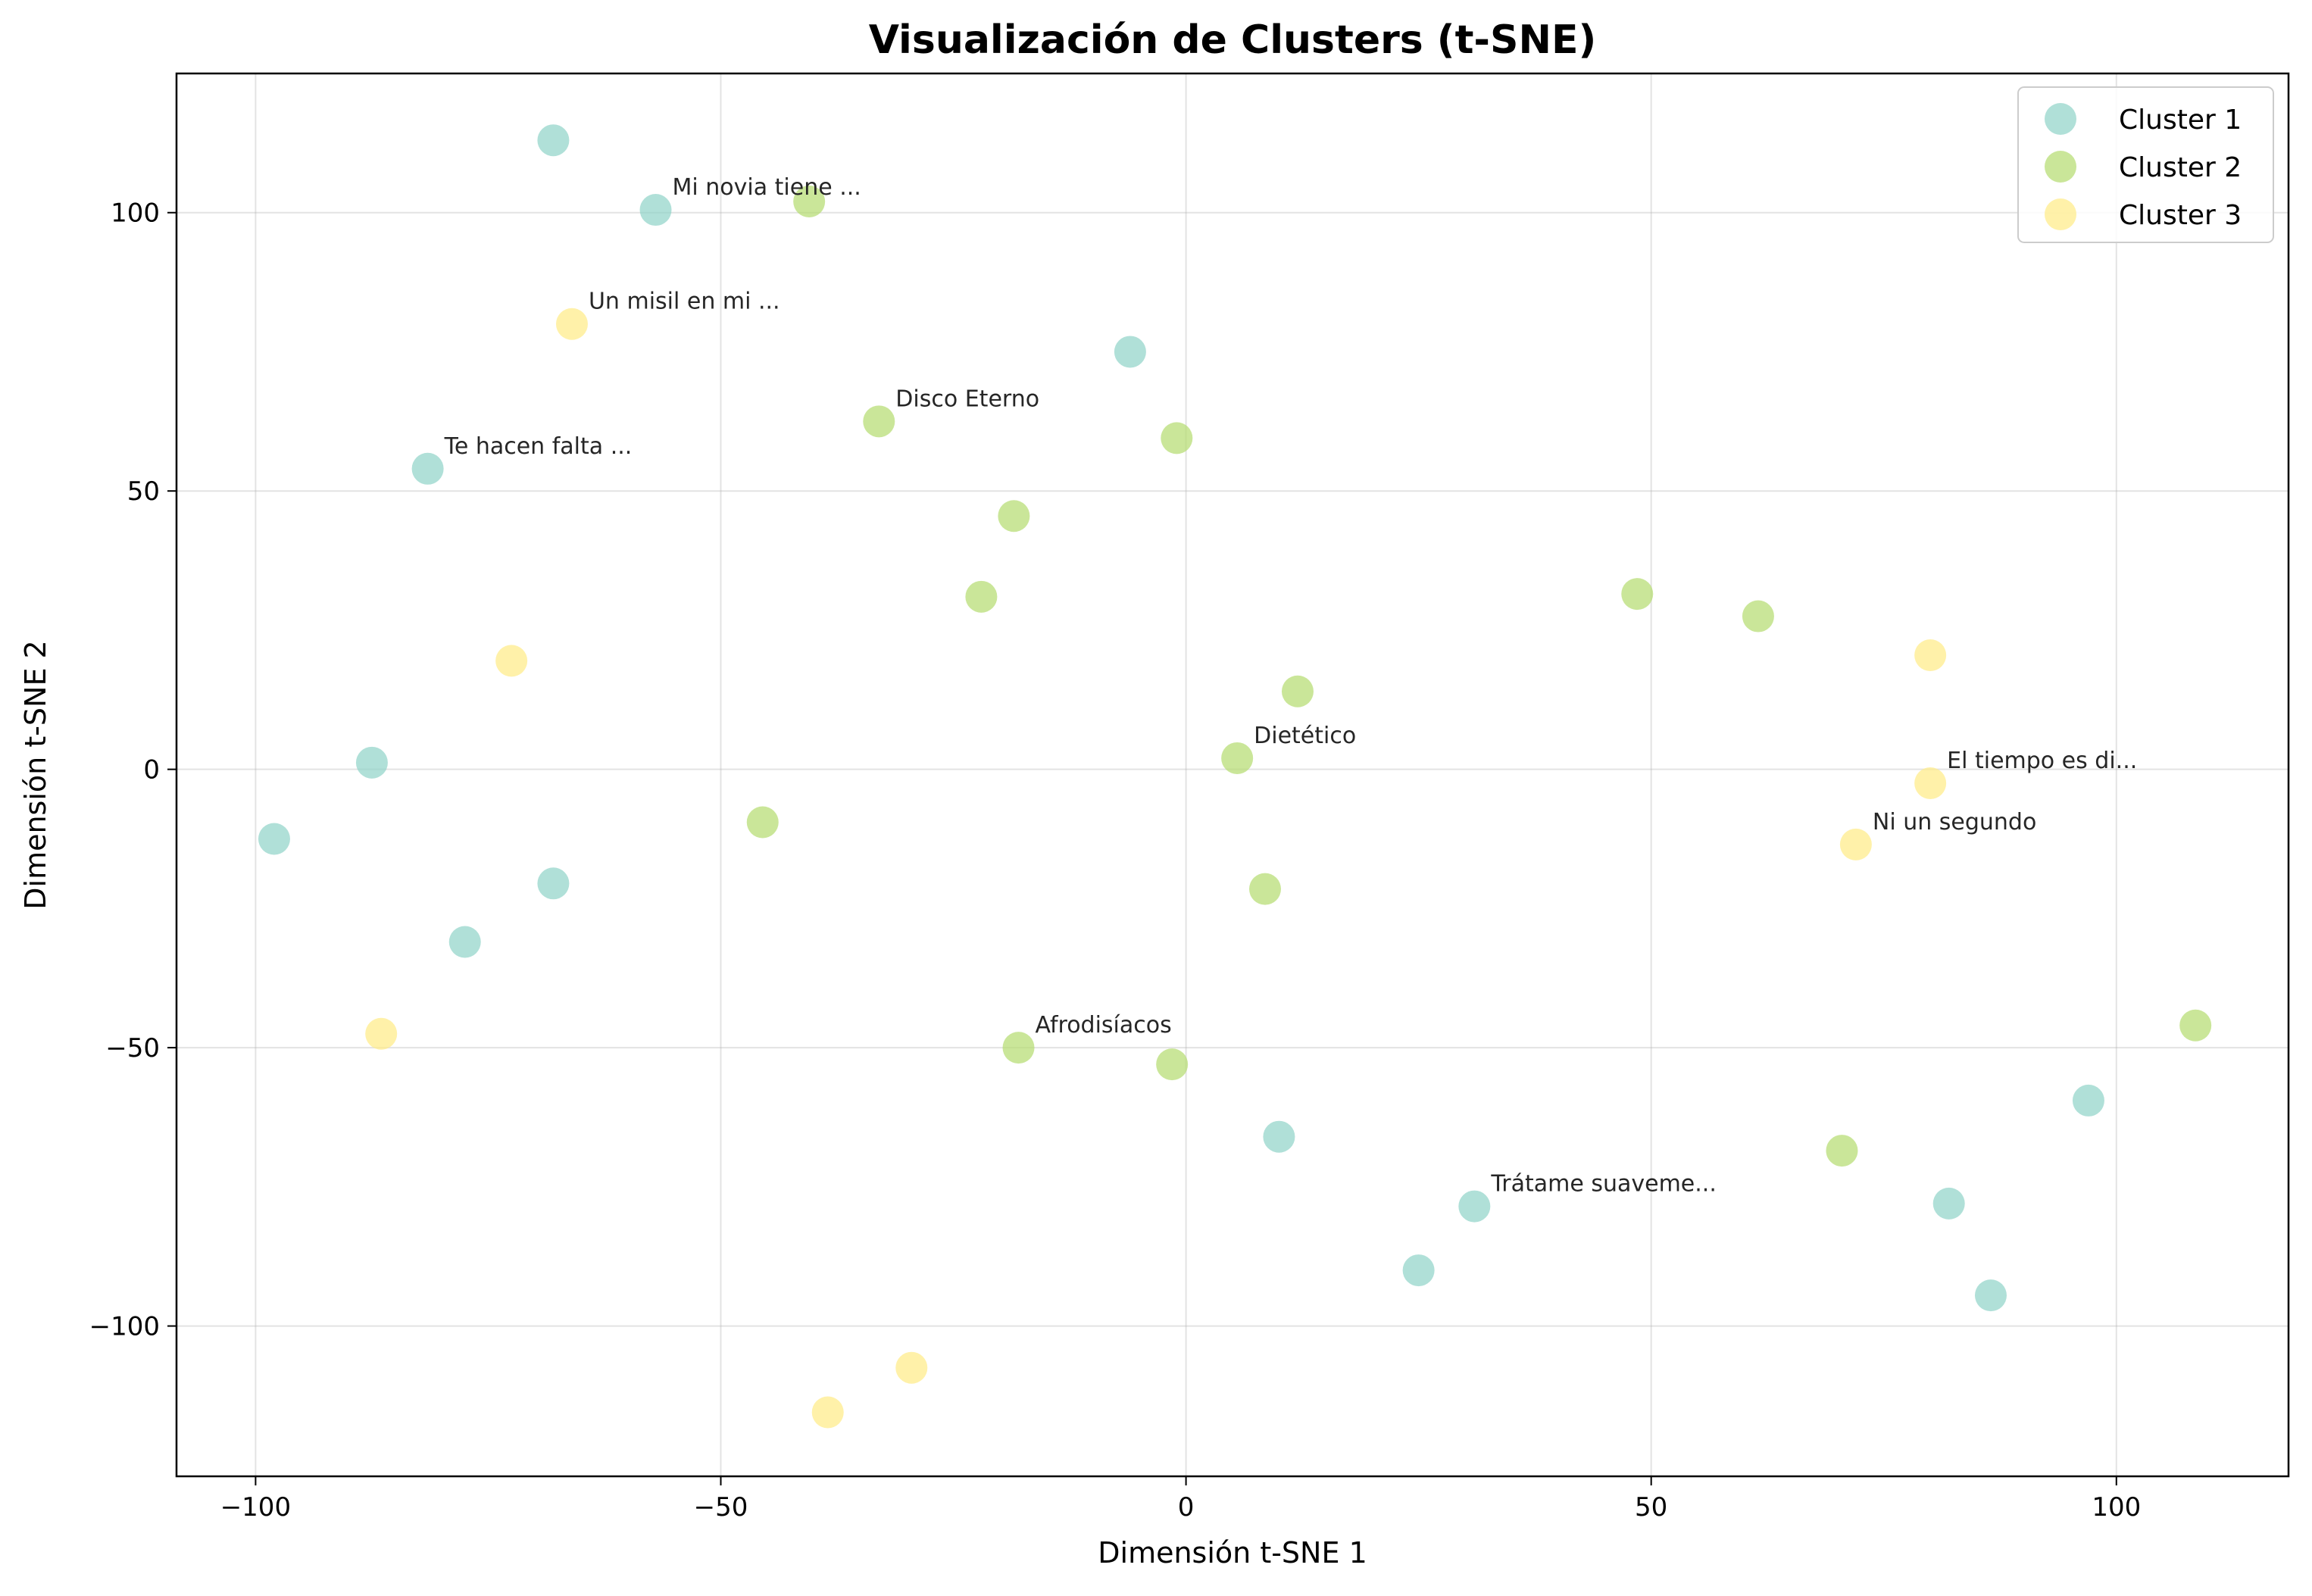 This screenshot has height=1596, width=2312. I want to click on x-axis-label: Dimensión t-SNE 1, so click(1232, 1552).